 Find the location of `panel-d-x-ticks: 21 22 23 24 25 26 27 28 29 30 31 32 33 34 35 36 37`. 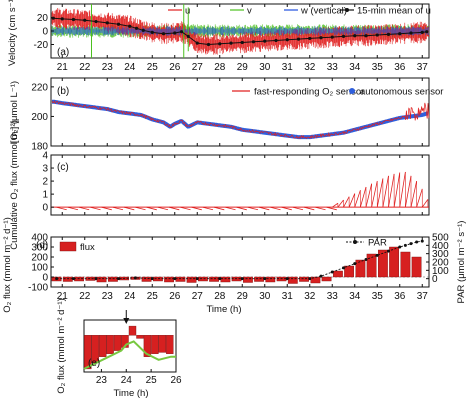

panel-d-x-ticks: 21 22 23 24 25 26 27 28 29 30 31 32 33 34 35 36 37 is located at coordinates (242, 269).